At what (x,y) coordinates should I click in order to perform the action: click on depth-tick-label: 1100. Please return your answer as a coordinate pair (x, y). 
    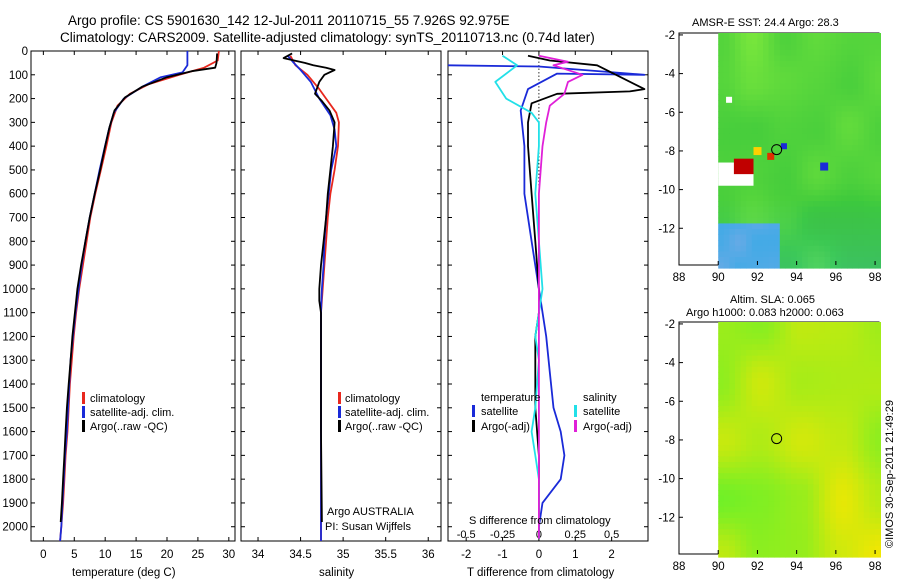
    Looking at the image, I should click on (15, 314).